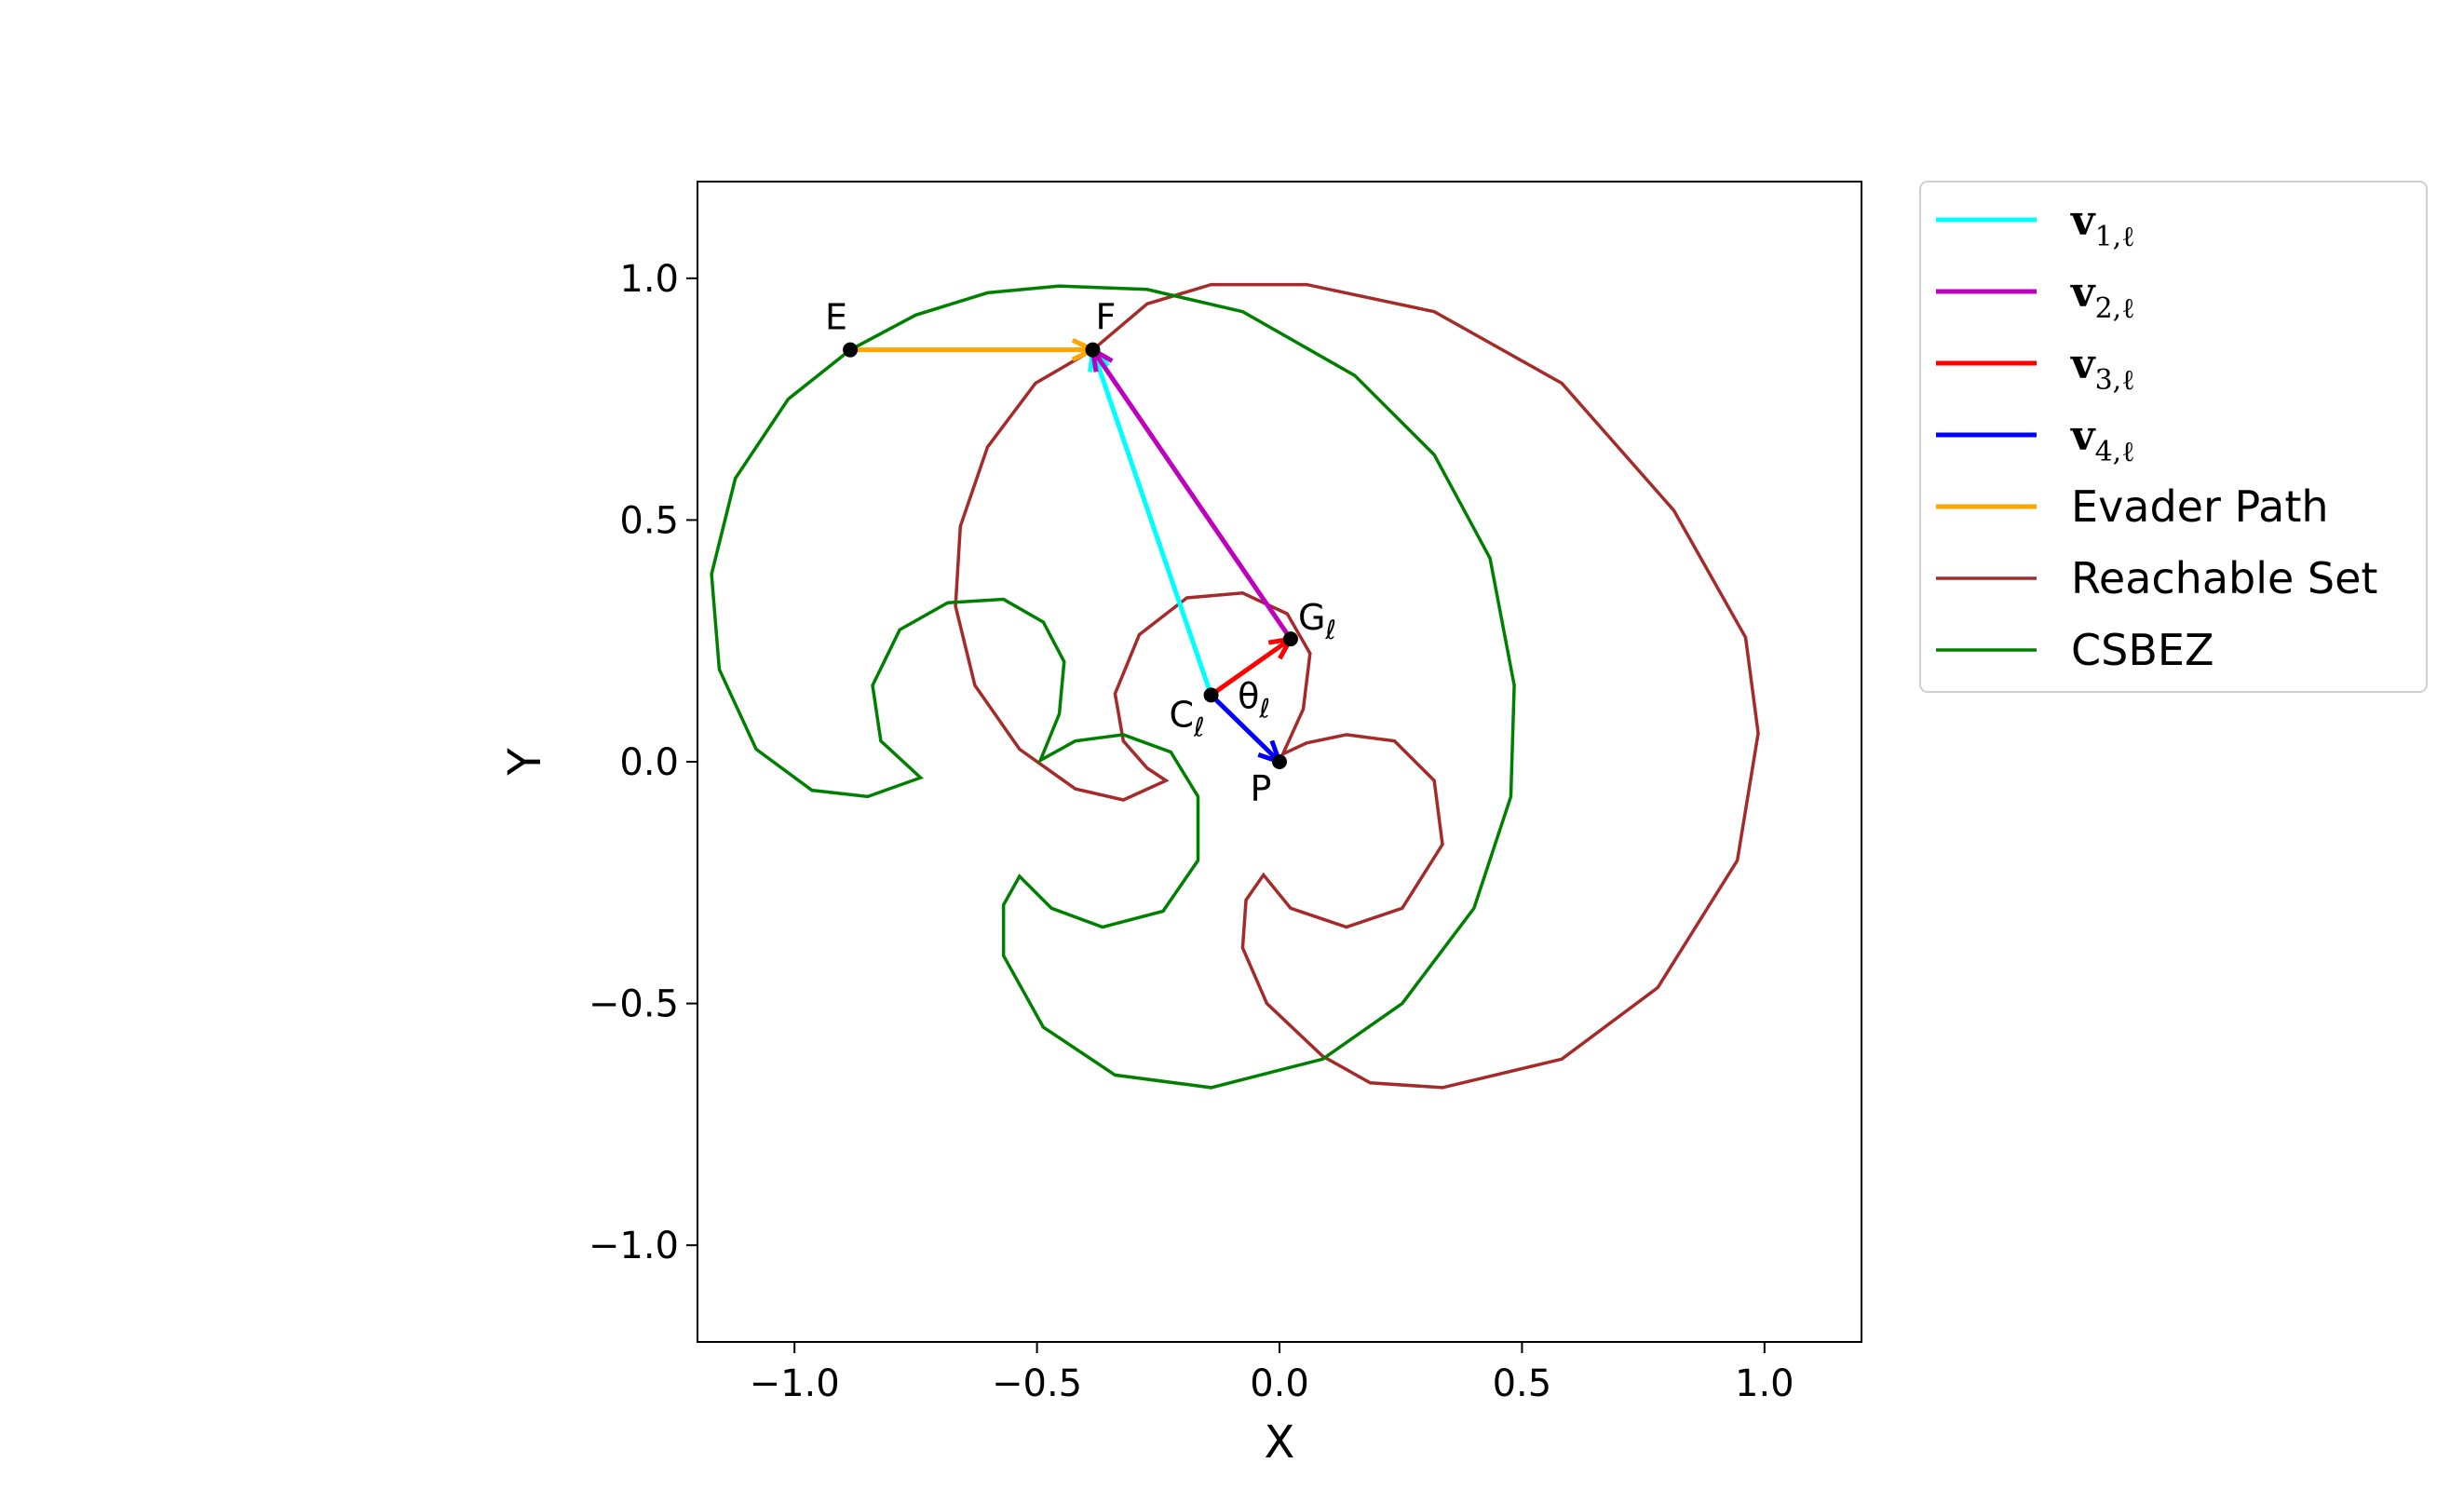 Image resolution: width=2464 pixels, height=1490 pixels. I want to click on legend-label: v3,ℓ, so click(2102, 369).